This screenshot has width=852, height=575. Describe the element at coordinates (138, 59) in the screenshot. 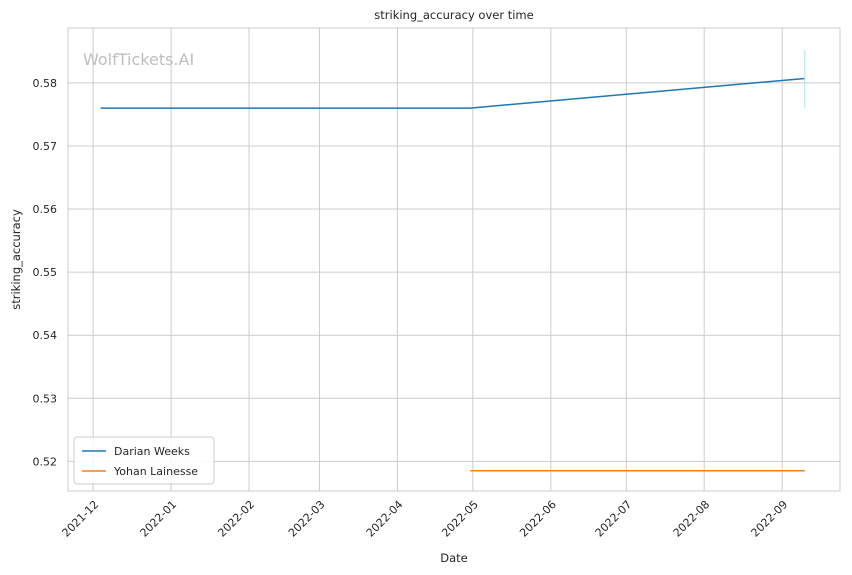

I see `watermark: WolfTickets.AI` at that location.